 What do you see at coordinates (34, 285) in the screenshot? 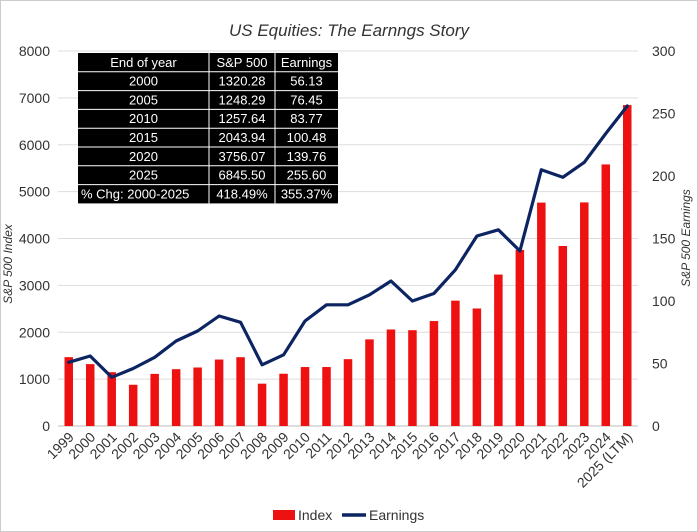
I see `y-tick-label: 3000` at bounding box center [34, 285].